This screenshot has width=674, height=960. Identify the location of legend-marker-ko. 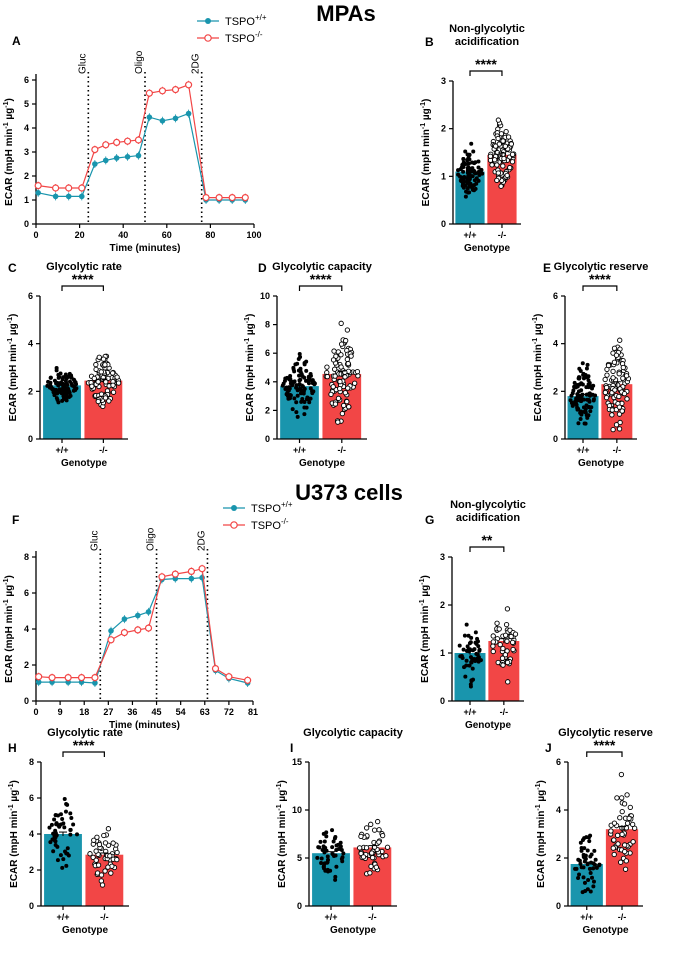
(208, 38).